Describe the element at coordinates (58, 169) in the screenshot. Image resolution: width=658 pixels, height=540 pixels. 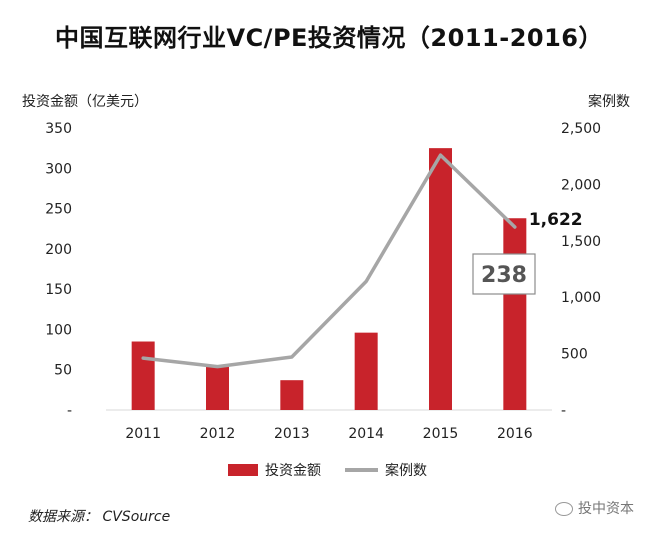
I see `left-tick-label: 300` at that location.